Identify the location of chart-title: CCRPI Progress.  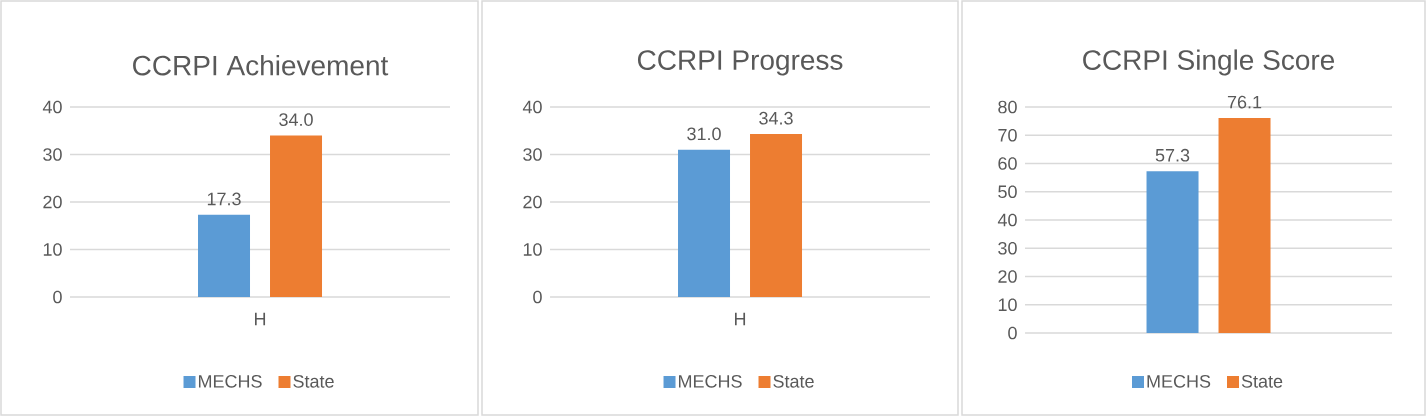
(740, 63).